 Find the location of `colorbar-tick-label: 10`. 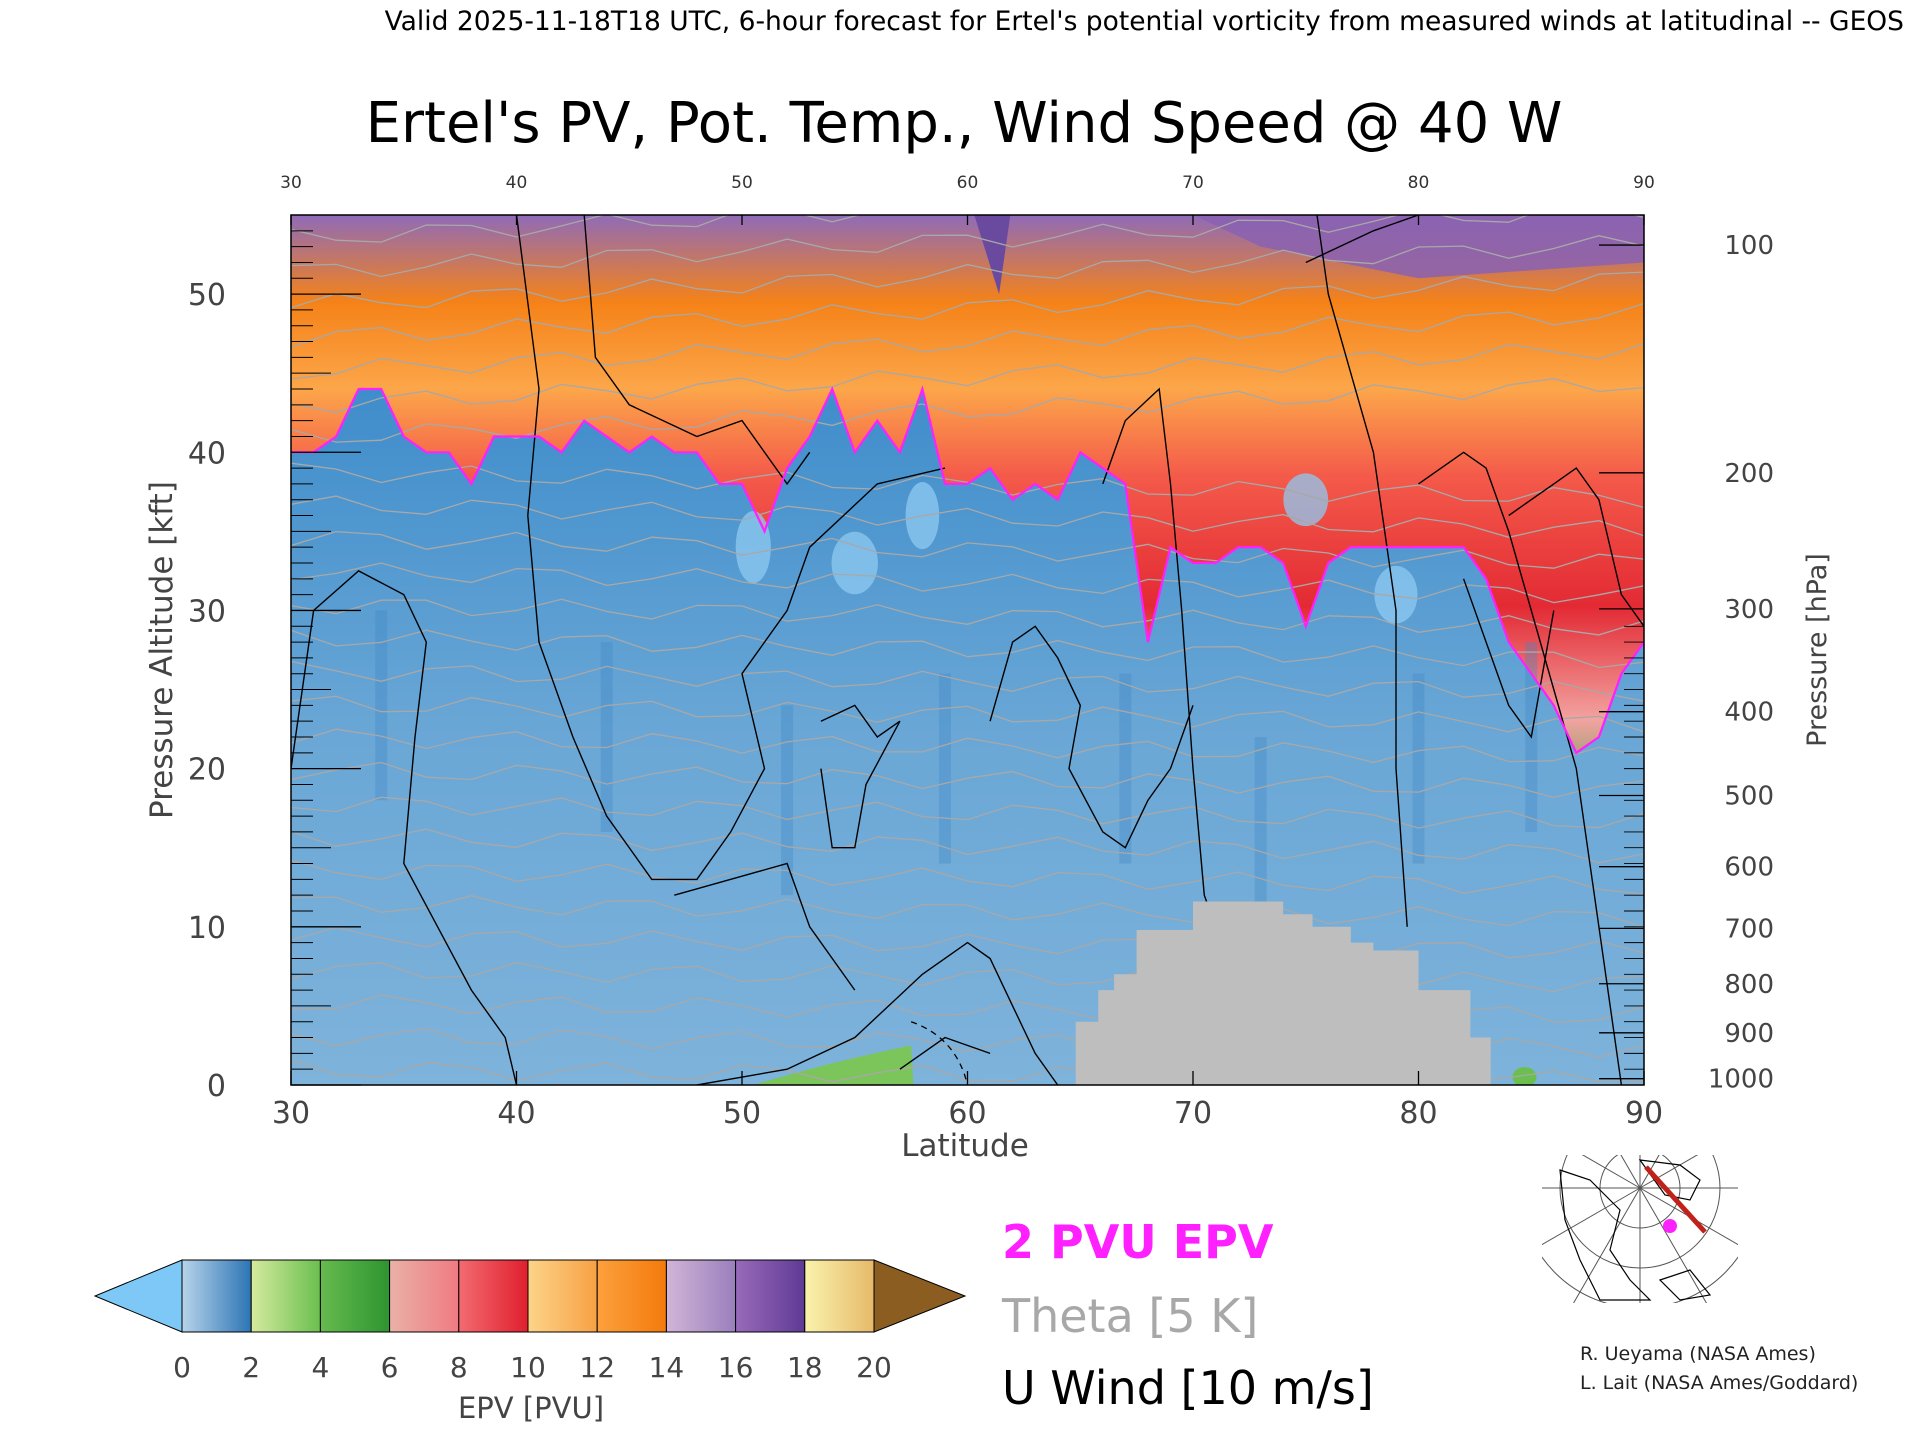

colorbar-tick-label: 10 is located at coordinates (528, 1367).